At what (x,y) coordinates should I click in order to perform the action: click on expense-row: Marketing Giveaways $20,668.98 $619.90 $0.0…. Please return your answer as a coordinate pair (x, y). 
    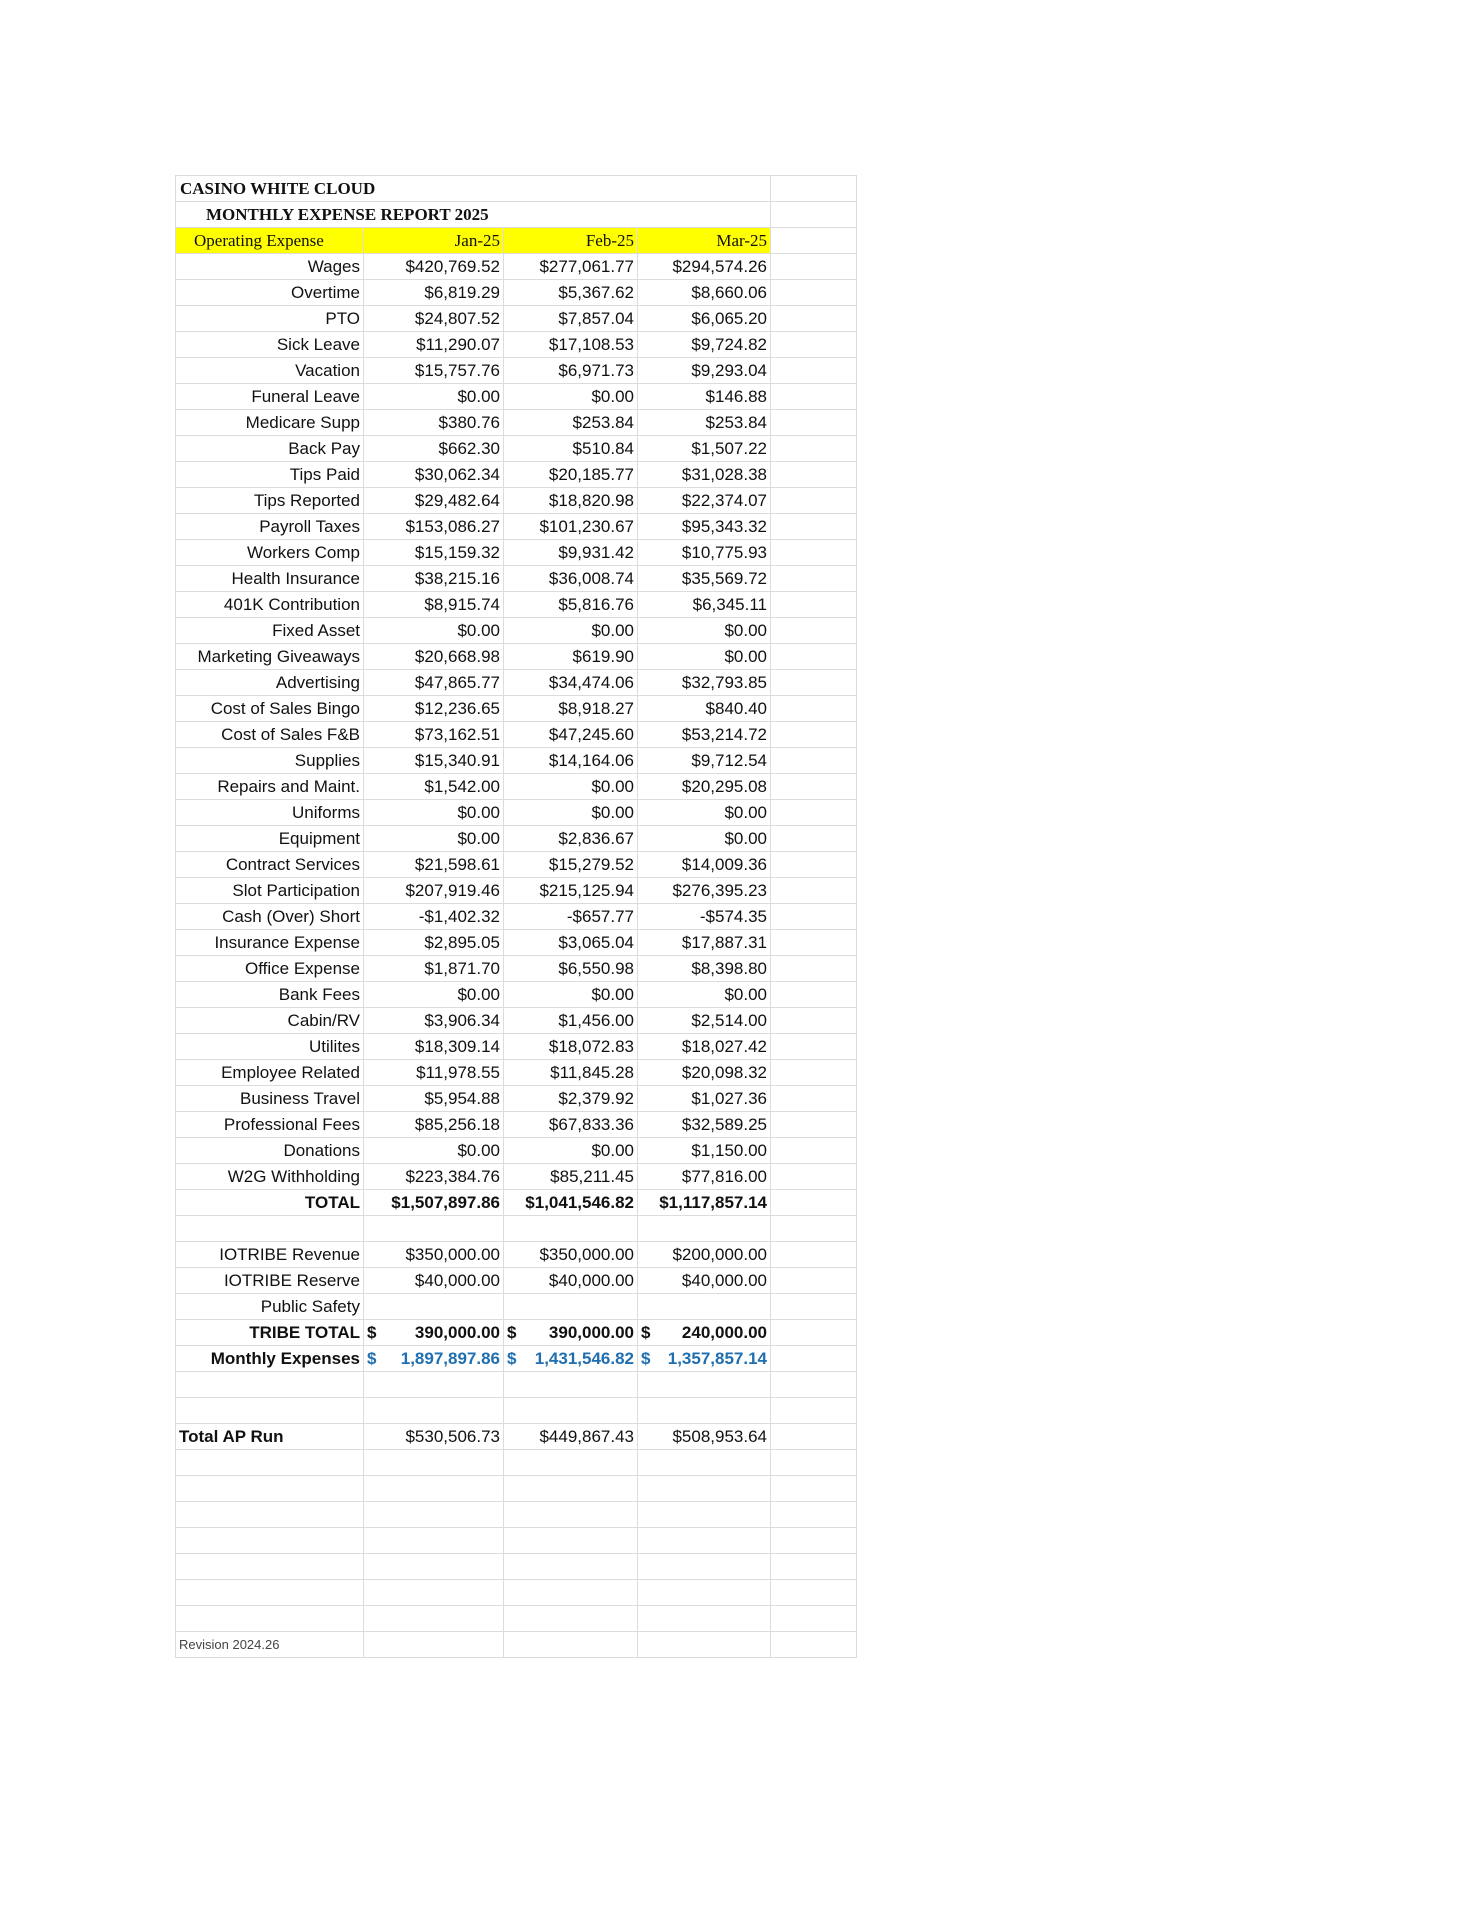
    Looking at the image, I should click on (516, 656).